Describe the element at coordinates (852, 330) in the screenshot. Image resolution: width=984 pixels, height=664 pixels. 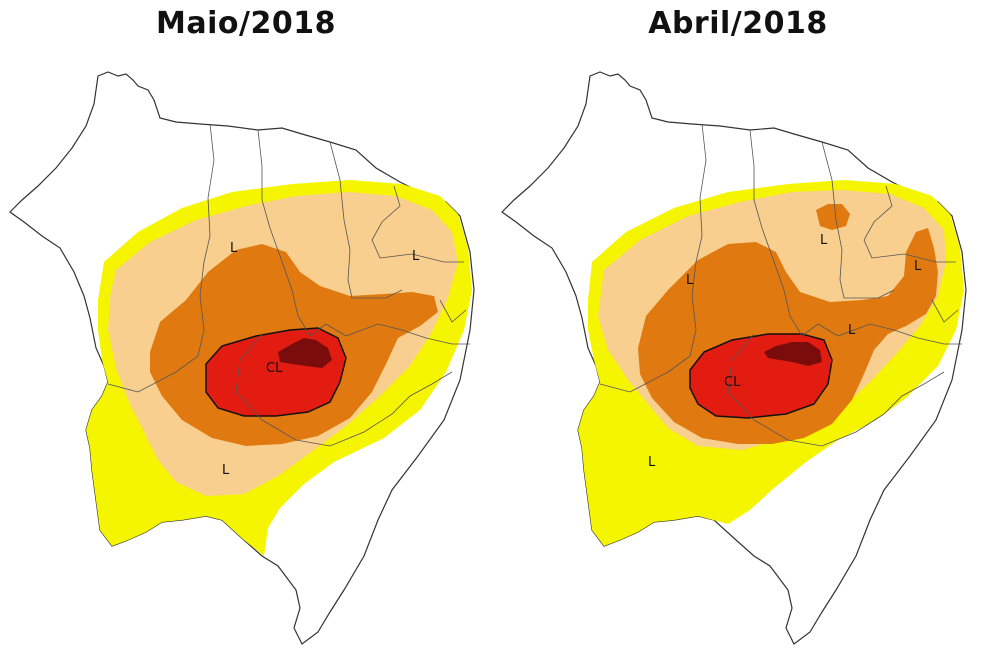
I see `label-L-mid: L` at that location.